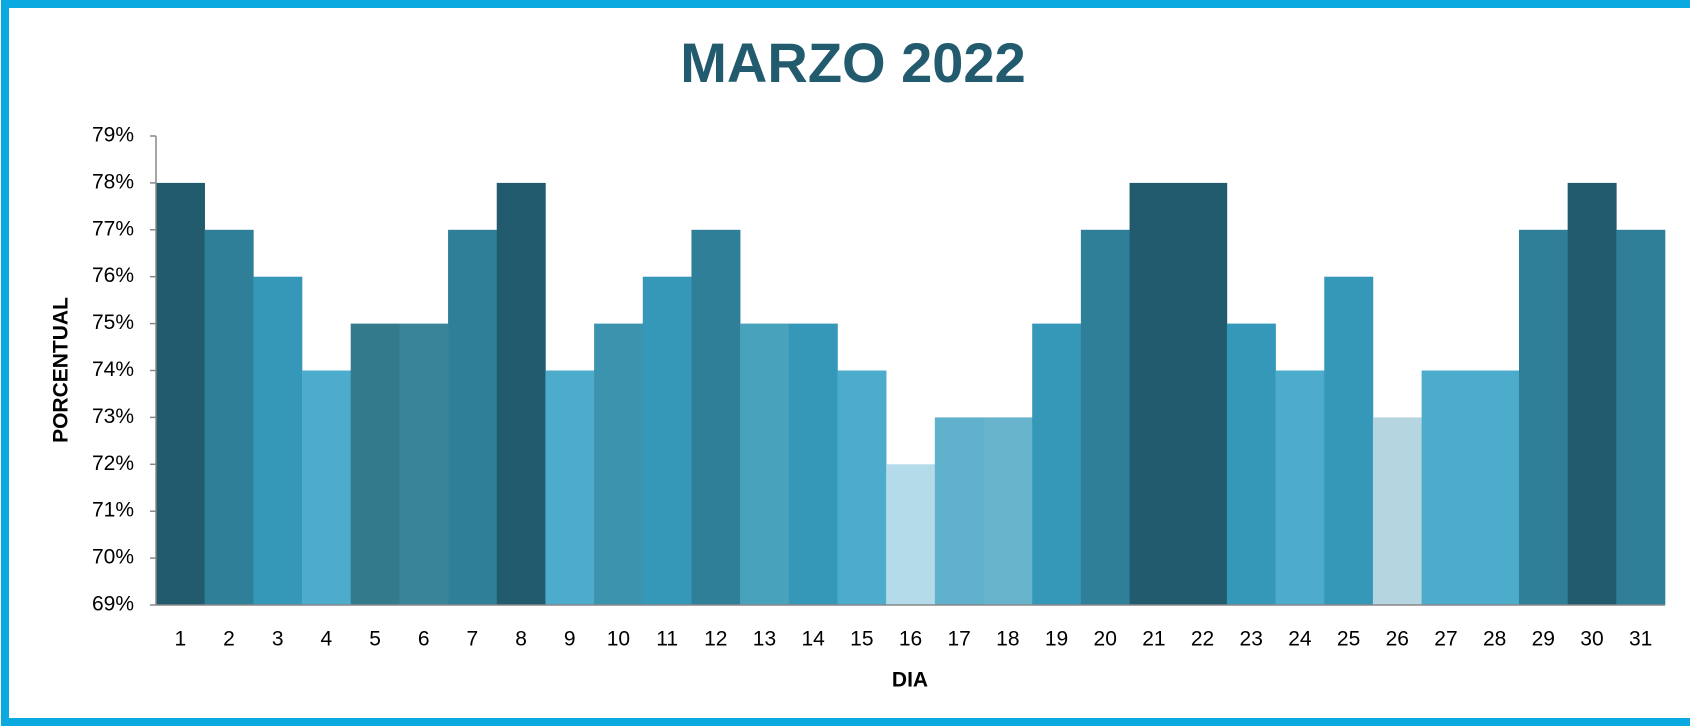 This screenshot has height=726, width=1690. Describe the element at coordinates (61, 370) in the screenshot. I see `y-axis-label: PORCENTUAL` at that location.